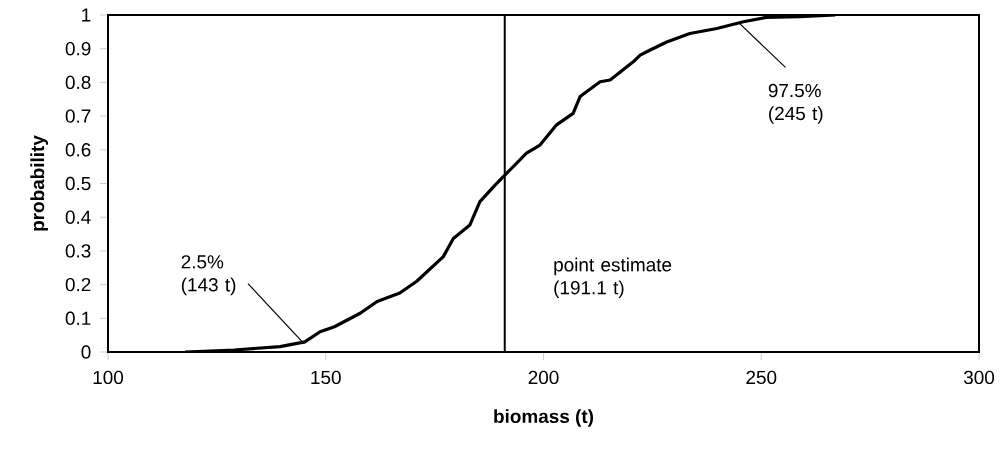  What do you see at coordinates (78, 217) in the screenshot?
I see `y-tick-label: 0.4` at bounding box center [78, 217].